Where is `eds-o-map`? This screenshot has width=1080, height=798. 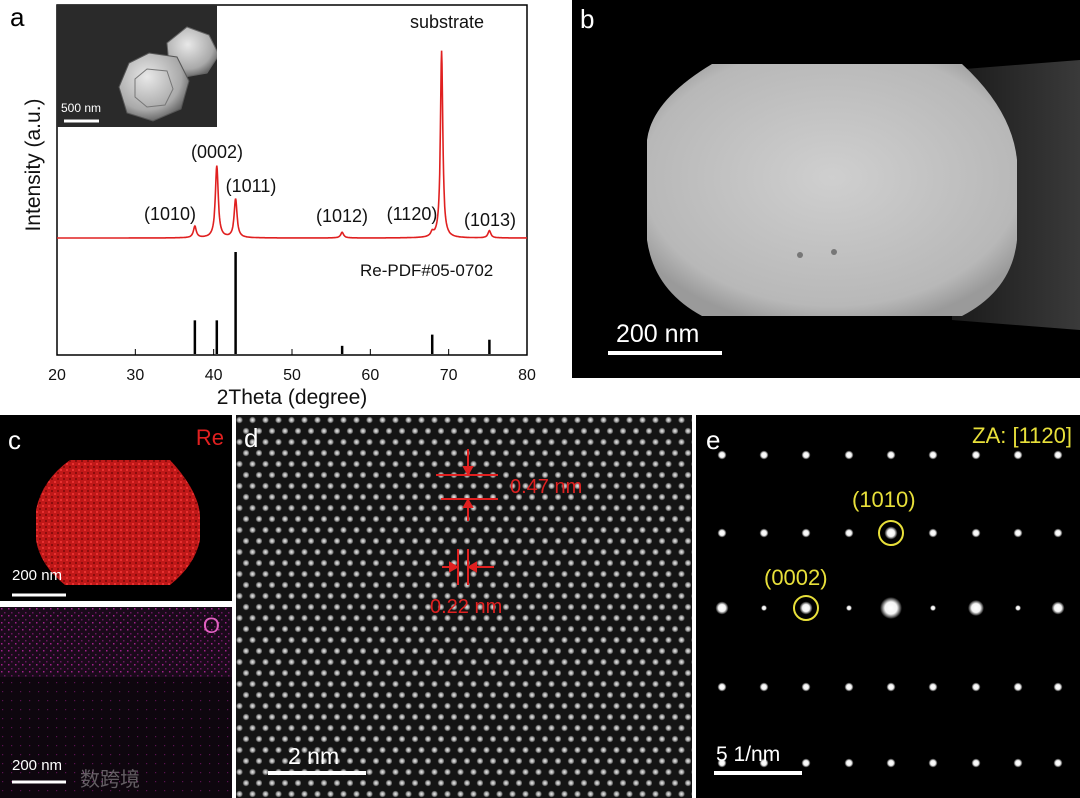
eds-o-map is located at coordinates (116, 702).